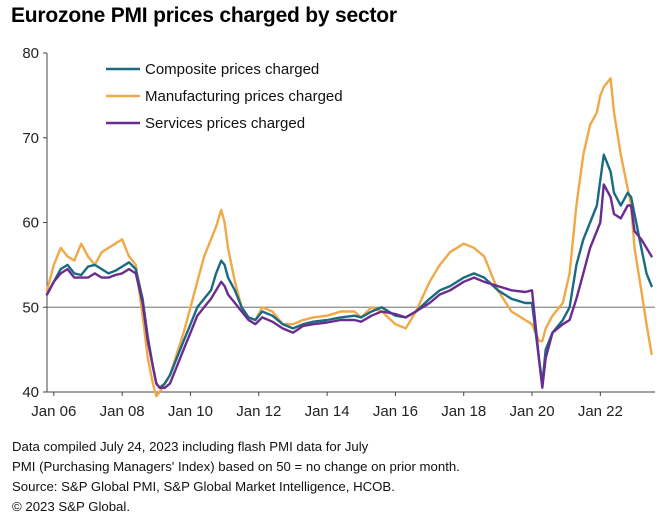 The height and width of the screenshot is (523, 669). I want to click on x-tick-label: Jan 08, so click(122, 411).